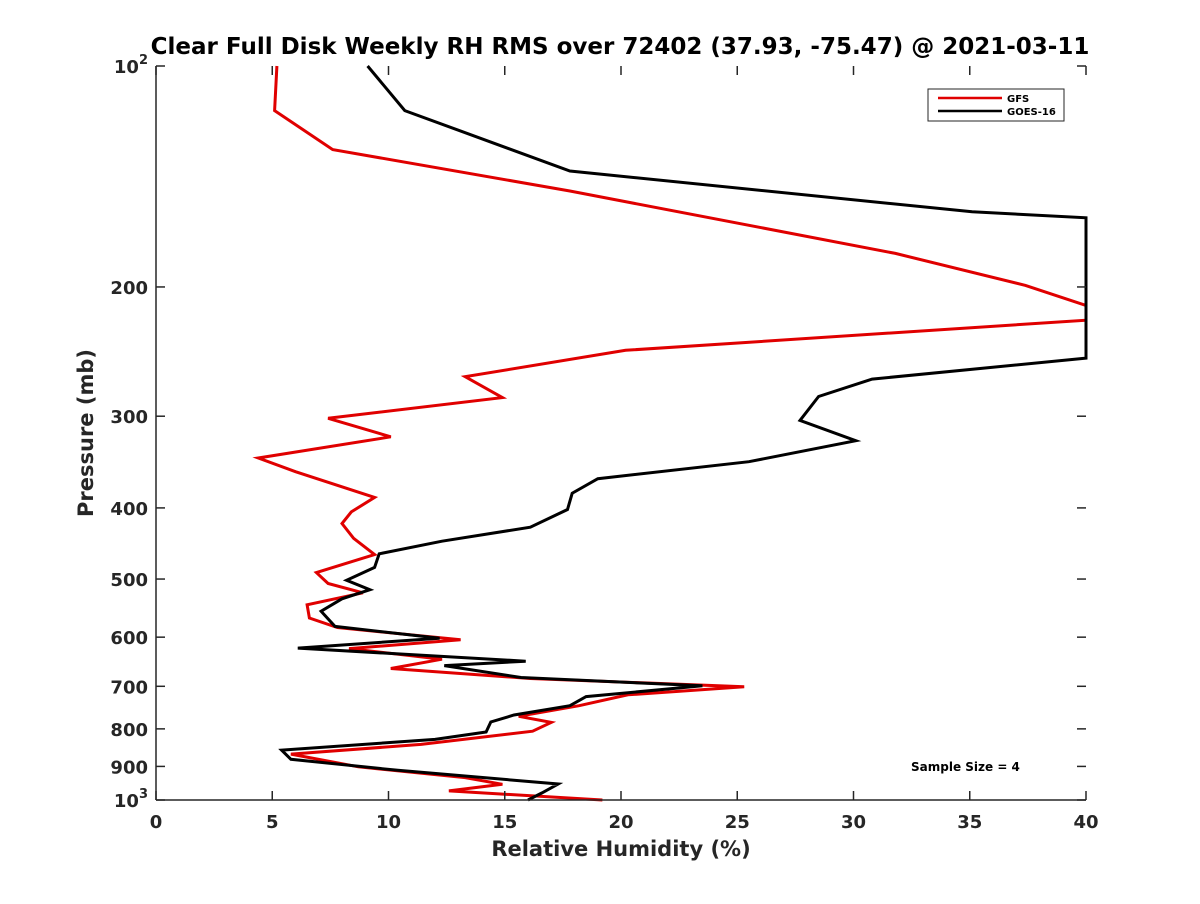  What do you see at coordinates (129, 730) in the screenshot?
I see `y-tick-label: 800` at bounding box center [129, 730].